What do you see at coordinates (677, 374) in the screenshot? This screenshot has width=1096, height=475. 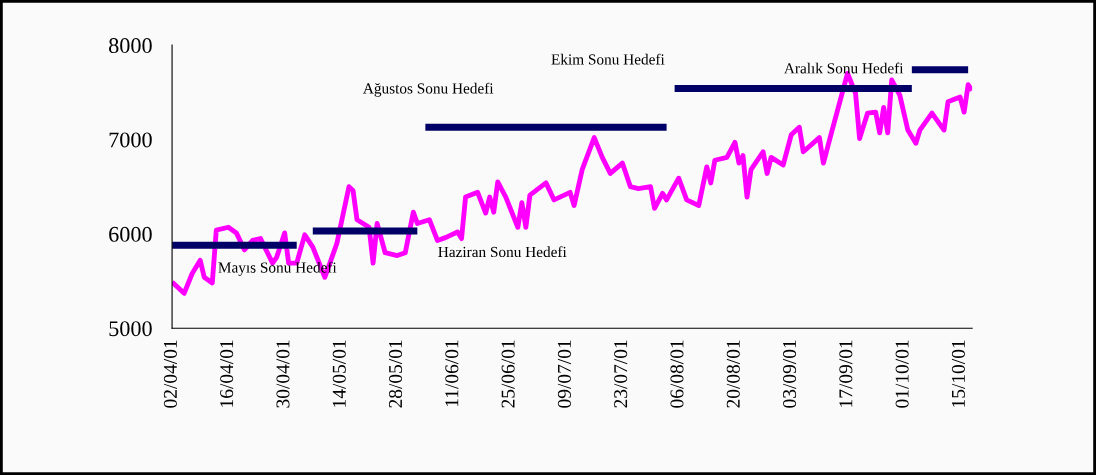 I see `x-tick-label: 06/08/01` at bounding box center [677, 374].